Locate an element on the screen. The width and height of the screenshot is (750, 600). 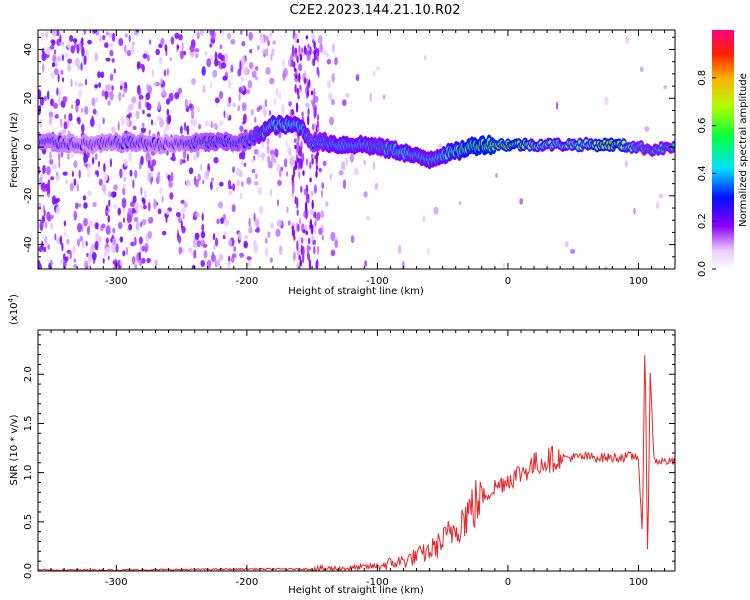
x-tick-label: -100 is located at coordinates (377, 281).